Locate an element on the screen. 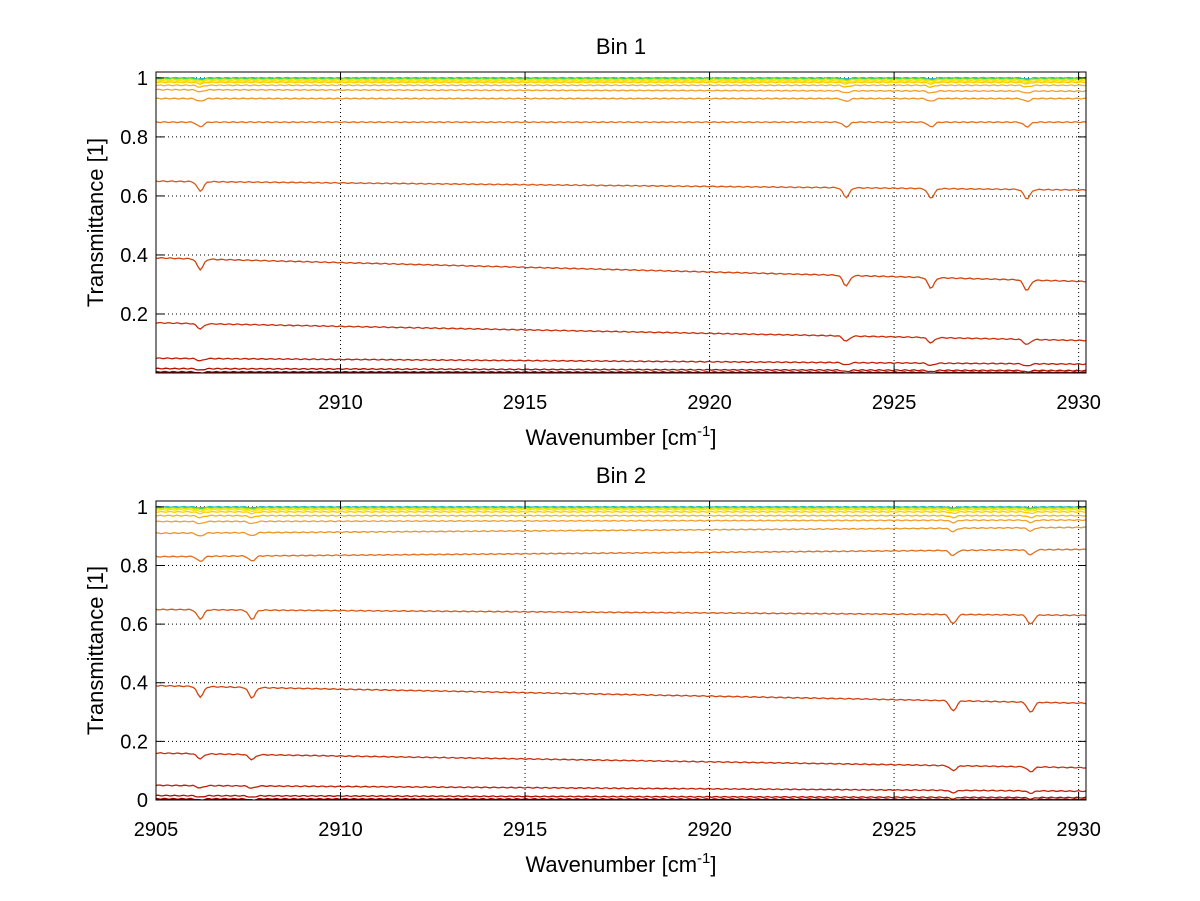 This screenshot has height=901, width=1200. chart-title: Bin 1 is located at coordinates (621, 46).